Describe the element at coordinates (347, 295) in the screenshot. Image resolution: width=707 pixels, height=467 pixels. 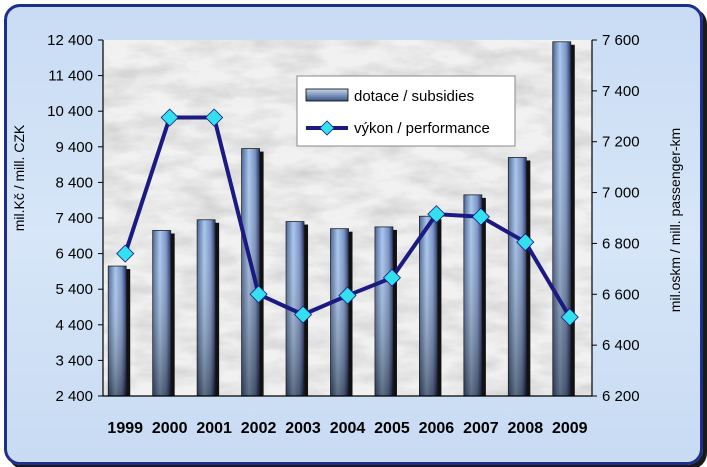
I see `point-2004` at that location.